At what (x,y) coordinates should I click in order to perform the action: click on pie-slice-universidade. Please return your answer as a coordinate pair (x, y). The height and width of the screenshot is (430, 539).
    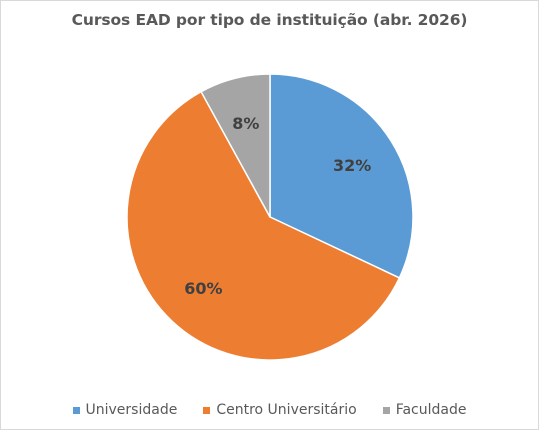
    Looking at the image, I should click on (341, 176).